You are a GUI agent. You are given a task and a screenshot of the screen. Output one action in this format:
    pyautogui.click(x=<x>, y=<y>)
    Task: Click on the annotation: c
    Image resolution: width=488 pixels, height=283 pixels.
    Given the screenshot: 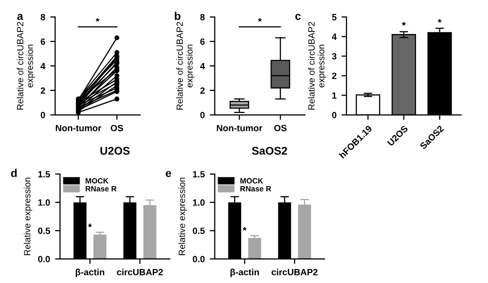 What is the action you would take?
    pyautogui.click(x=298, y=17)
    